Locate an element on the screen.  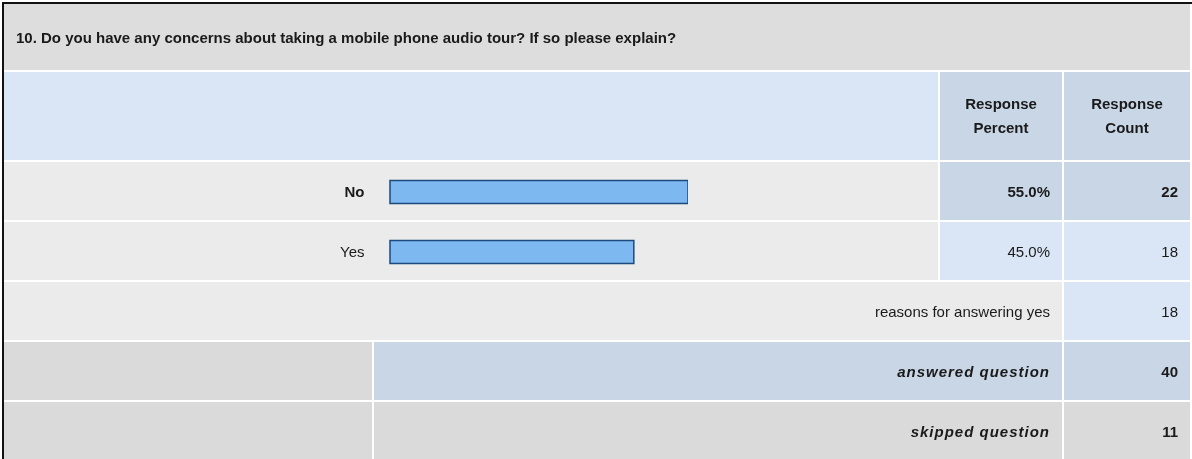
text: Response Count is located at coordinates (1128, 117).